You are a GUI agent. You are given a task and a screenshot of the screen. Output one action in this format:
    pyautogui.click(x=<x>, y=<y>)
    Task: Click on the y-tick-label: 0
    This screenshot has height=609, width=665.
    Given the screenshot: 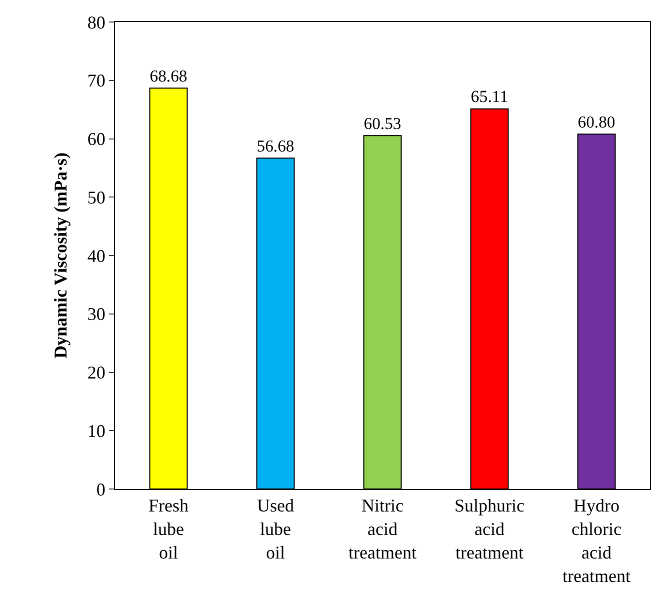 What is the action you would take?
    pyautogui.click(x=101, y=489)
    